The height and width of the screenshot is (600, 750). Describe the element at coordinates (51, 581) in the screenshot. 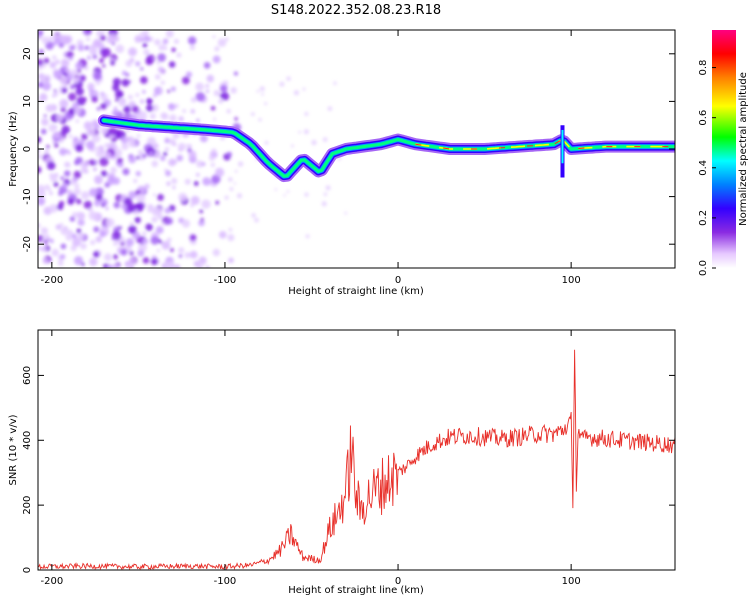

I see `snr-x-tick-label: -200` at that location.